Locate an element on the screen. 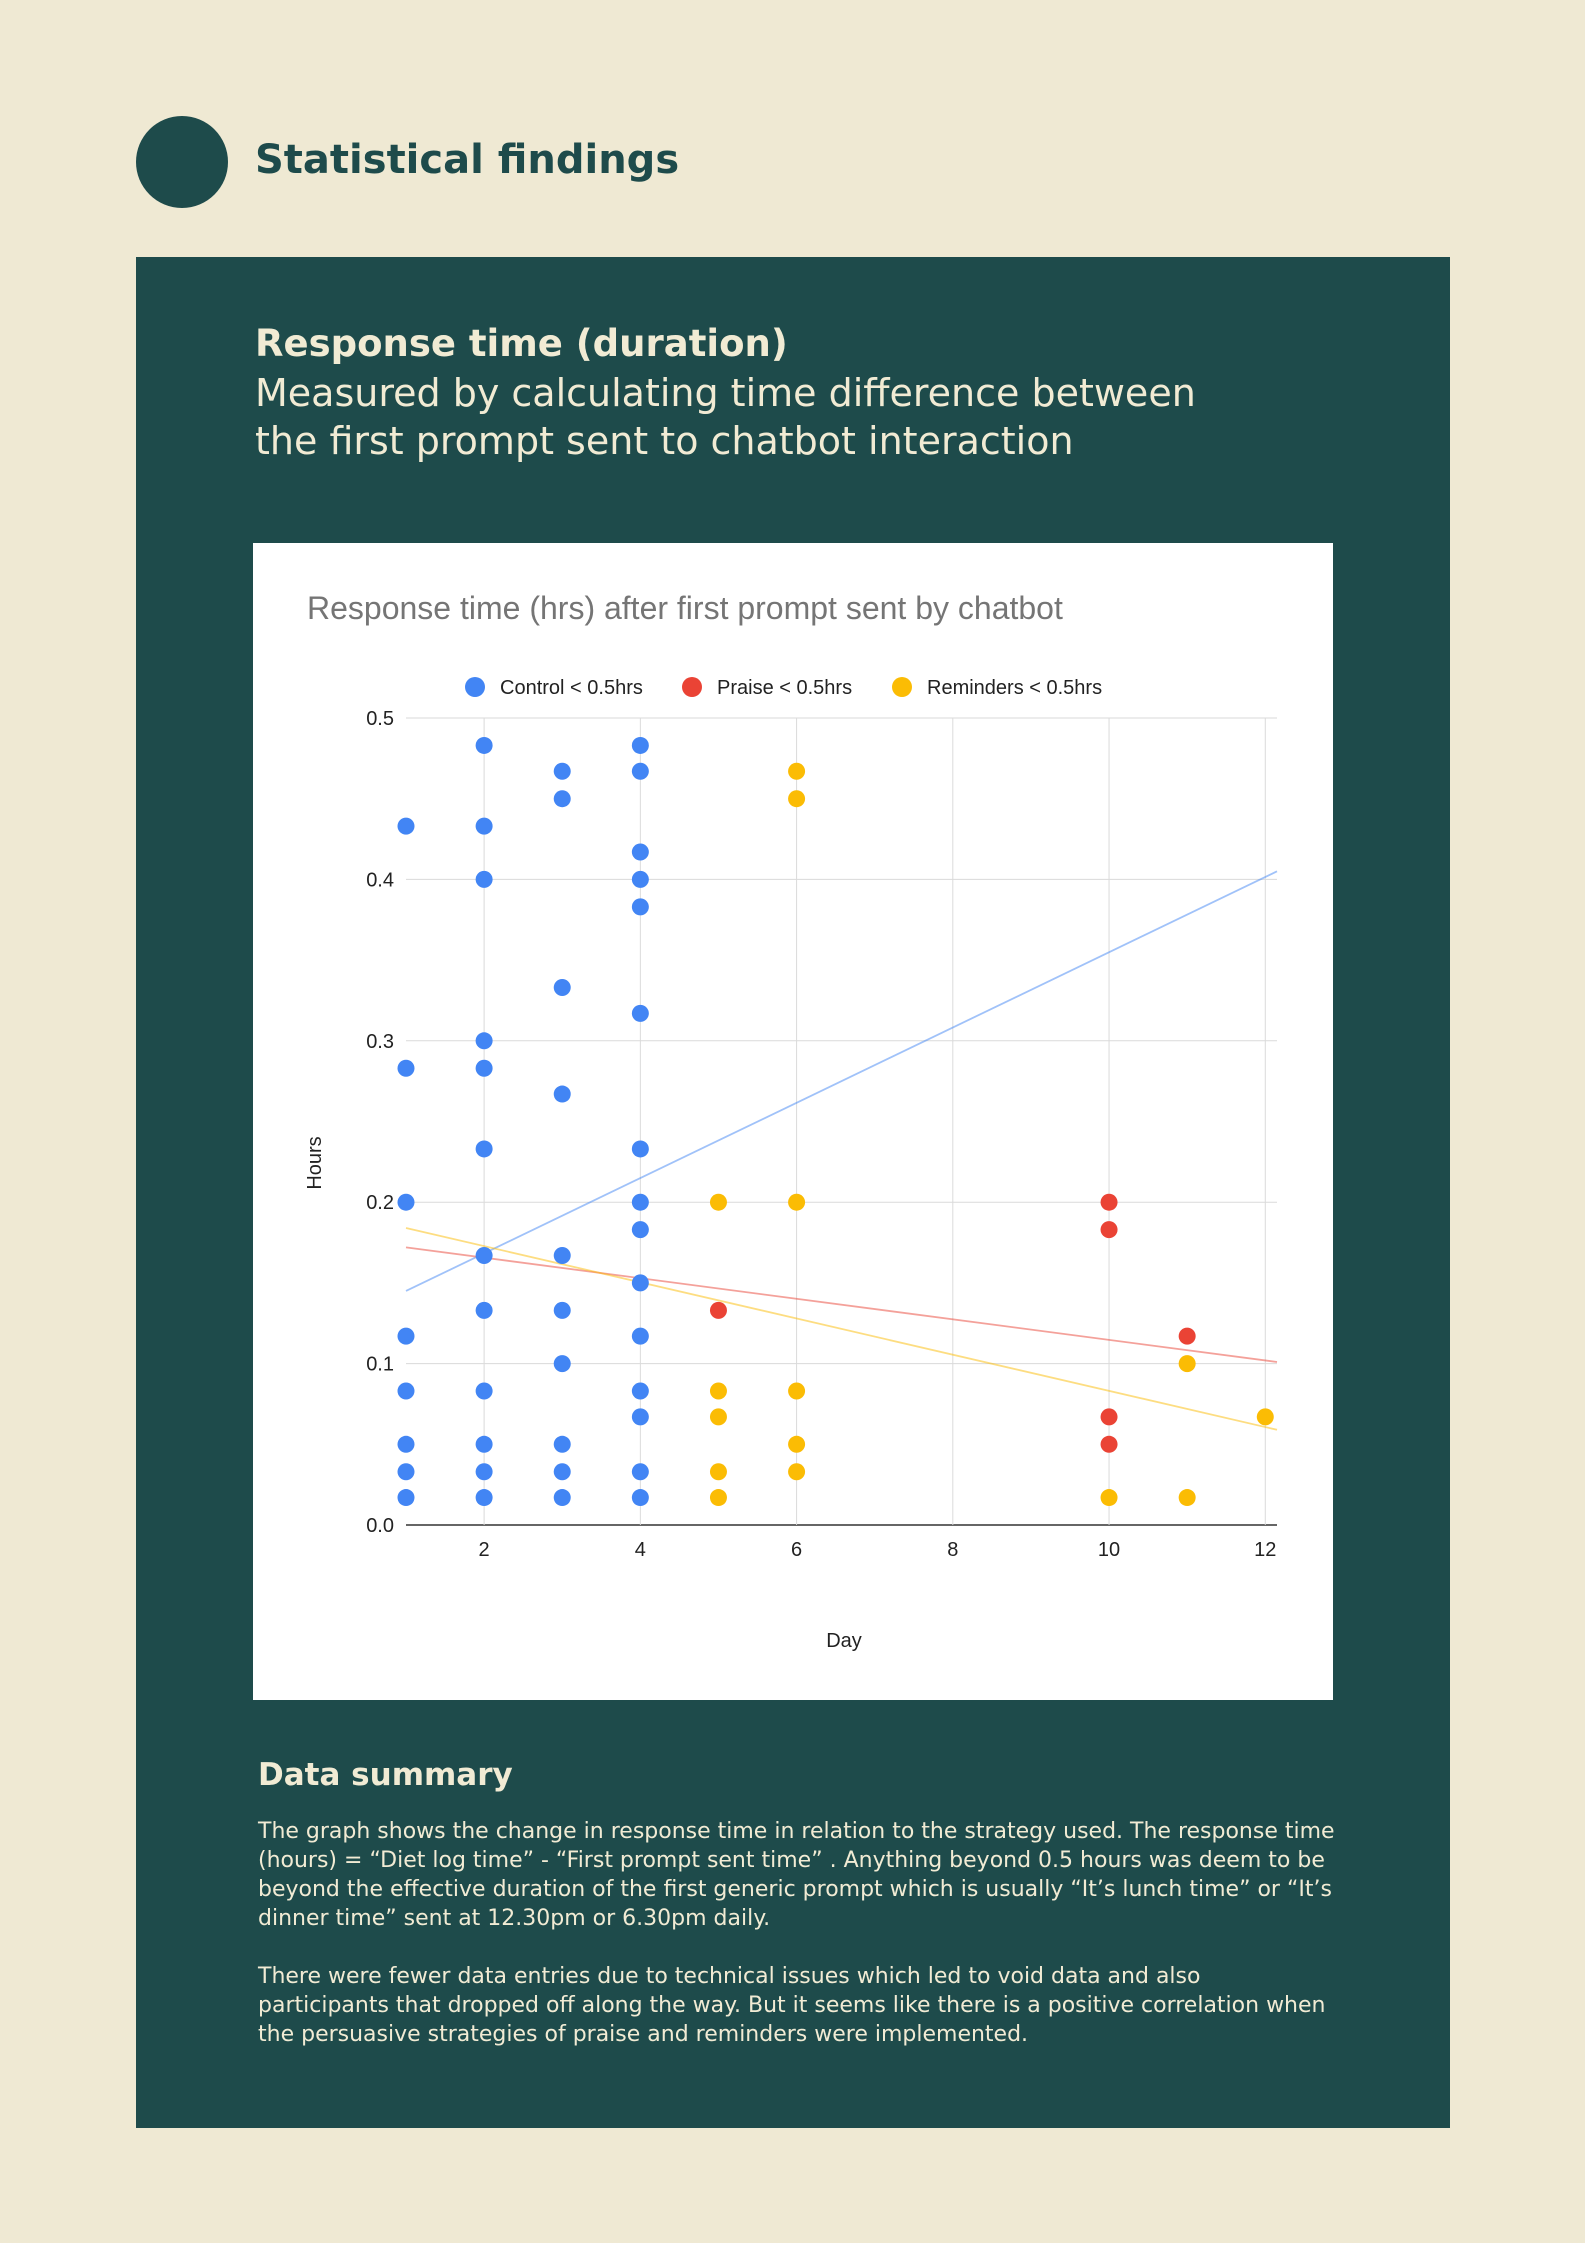 The height and width of the screenshot is (2243, 1585). x-tick-label-4: 10 is located at coordinates (1109, 1550).